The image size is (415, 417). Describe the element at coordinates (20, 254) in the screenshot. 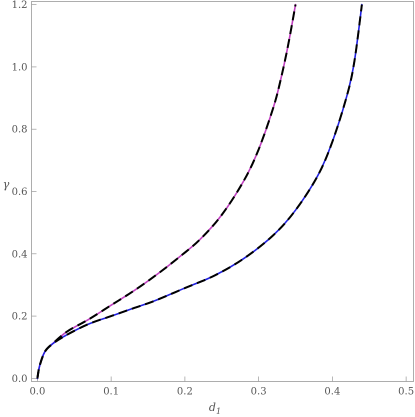

I see `y-tick-label: 0.4` at that location.